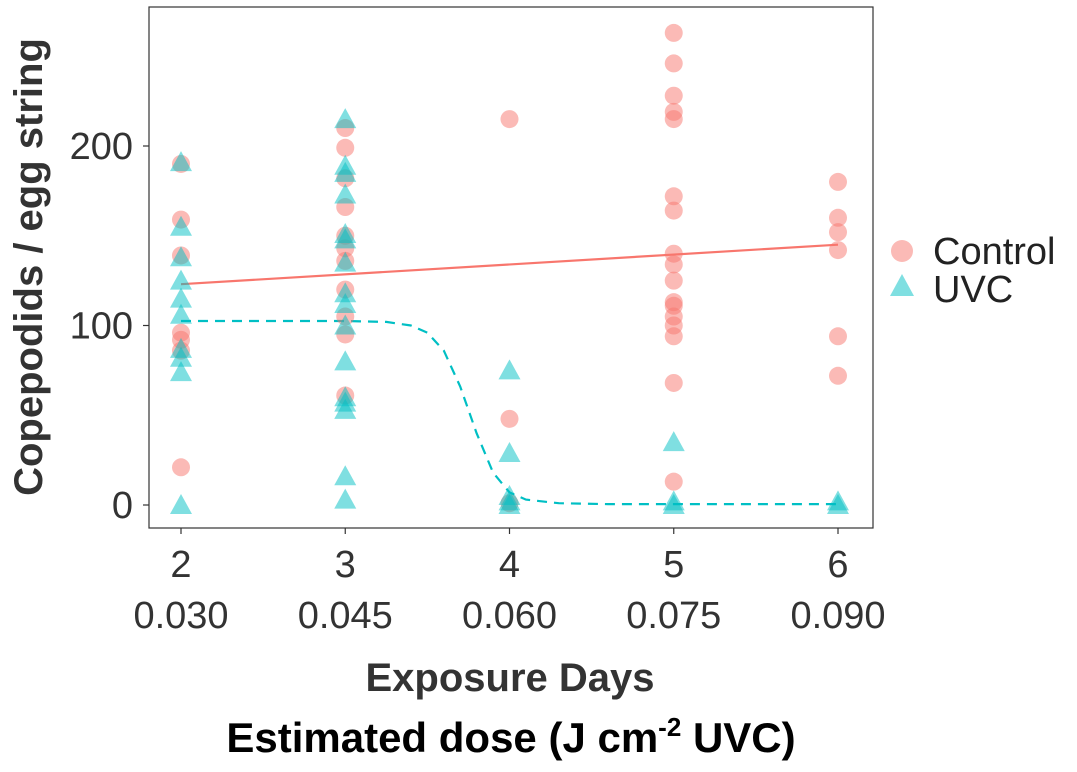 The width and height of the screenshot is (1077, 772). What do you see at coordinates (973, 290) in the screenshot?
I see `legend-uvc-label: UVC` at bounding box center [973, 290].